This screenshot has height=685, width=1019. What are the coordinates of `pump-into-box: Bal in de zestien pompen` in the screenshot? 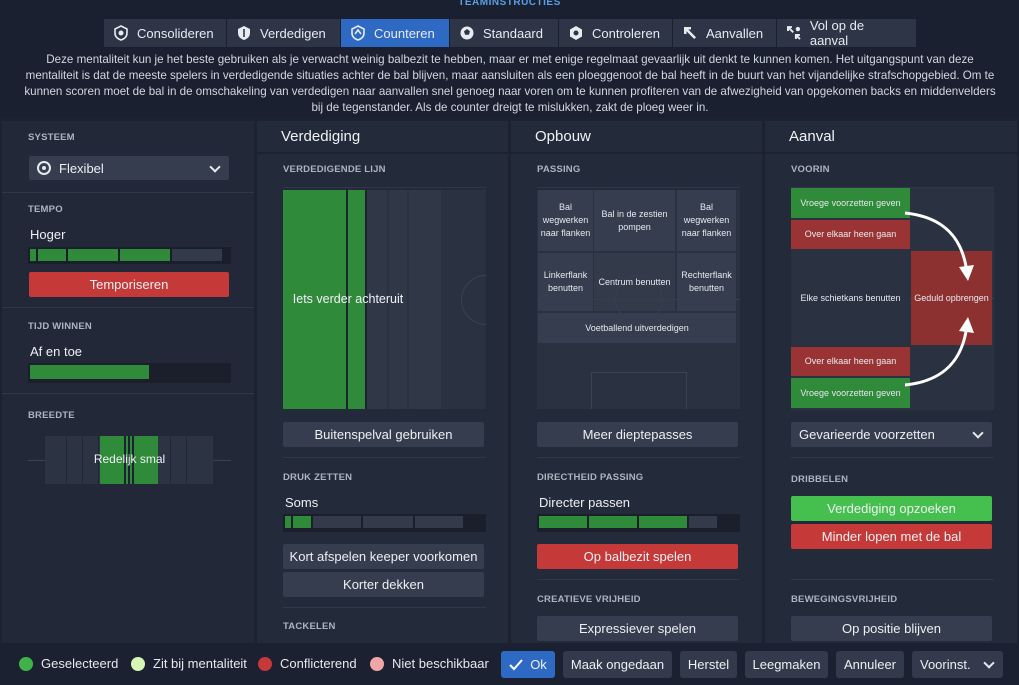 It's located at (634, 220).